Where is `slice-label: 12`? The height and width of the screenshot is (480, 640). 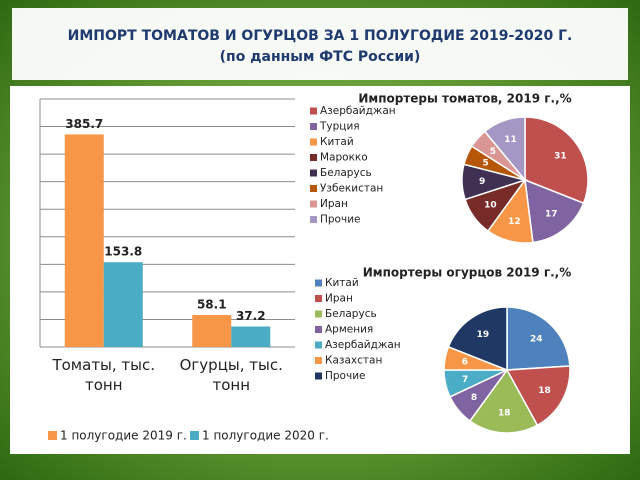
slice-label: 12 is located at coordinates (514, 222).